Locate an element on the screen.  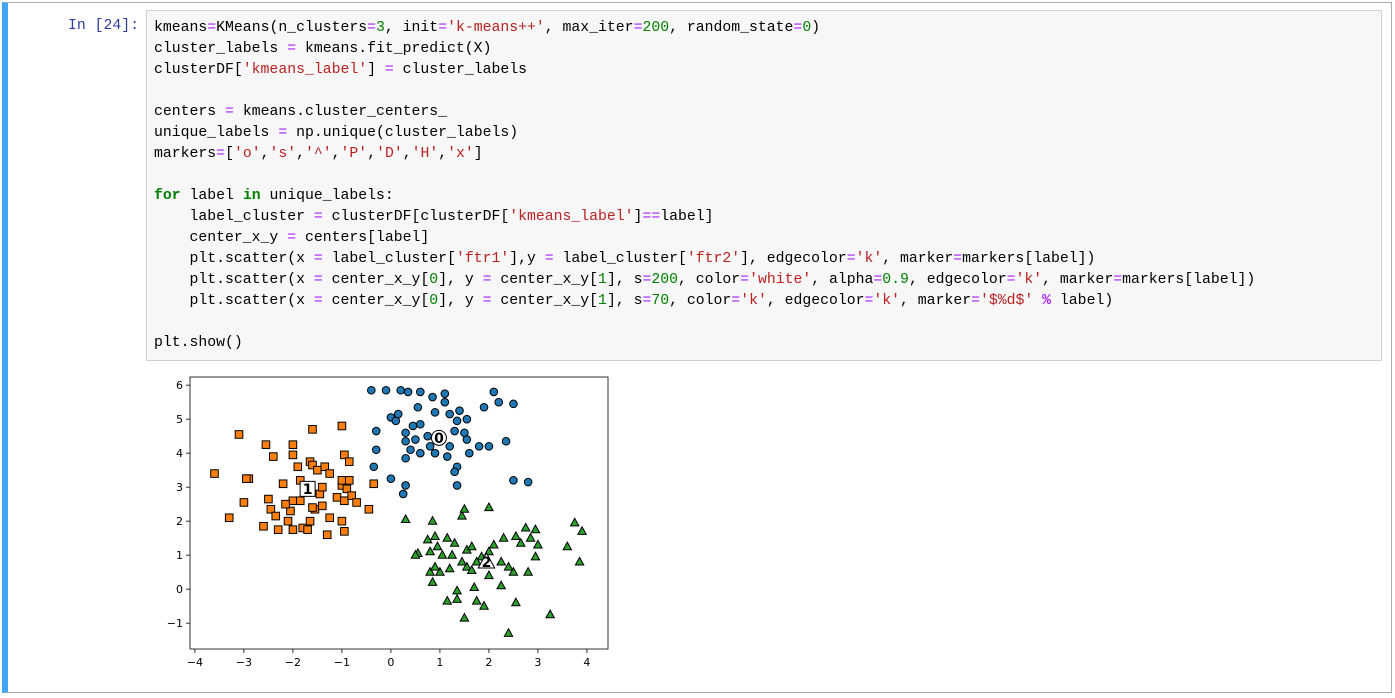
code-token: kmeans.cluster_centers_ is located at coordinates (340, 112).